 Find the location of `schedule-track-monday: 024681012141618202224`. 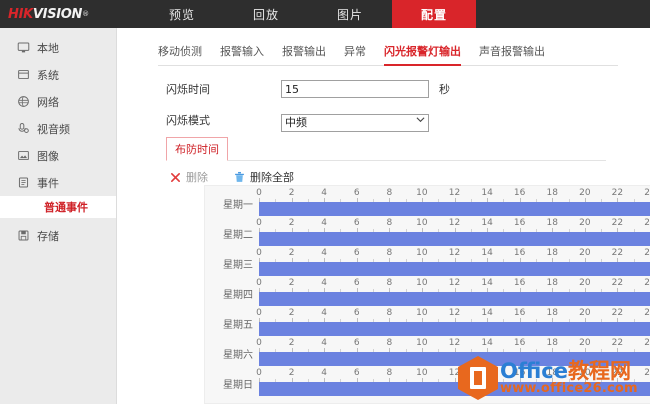

schedule-track-monday: 024681012141618202224 is located at coordinates (453, 202).